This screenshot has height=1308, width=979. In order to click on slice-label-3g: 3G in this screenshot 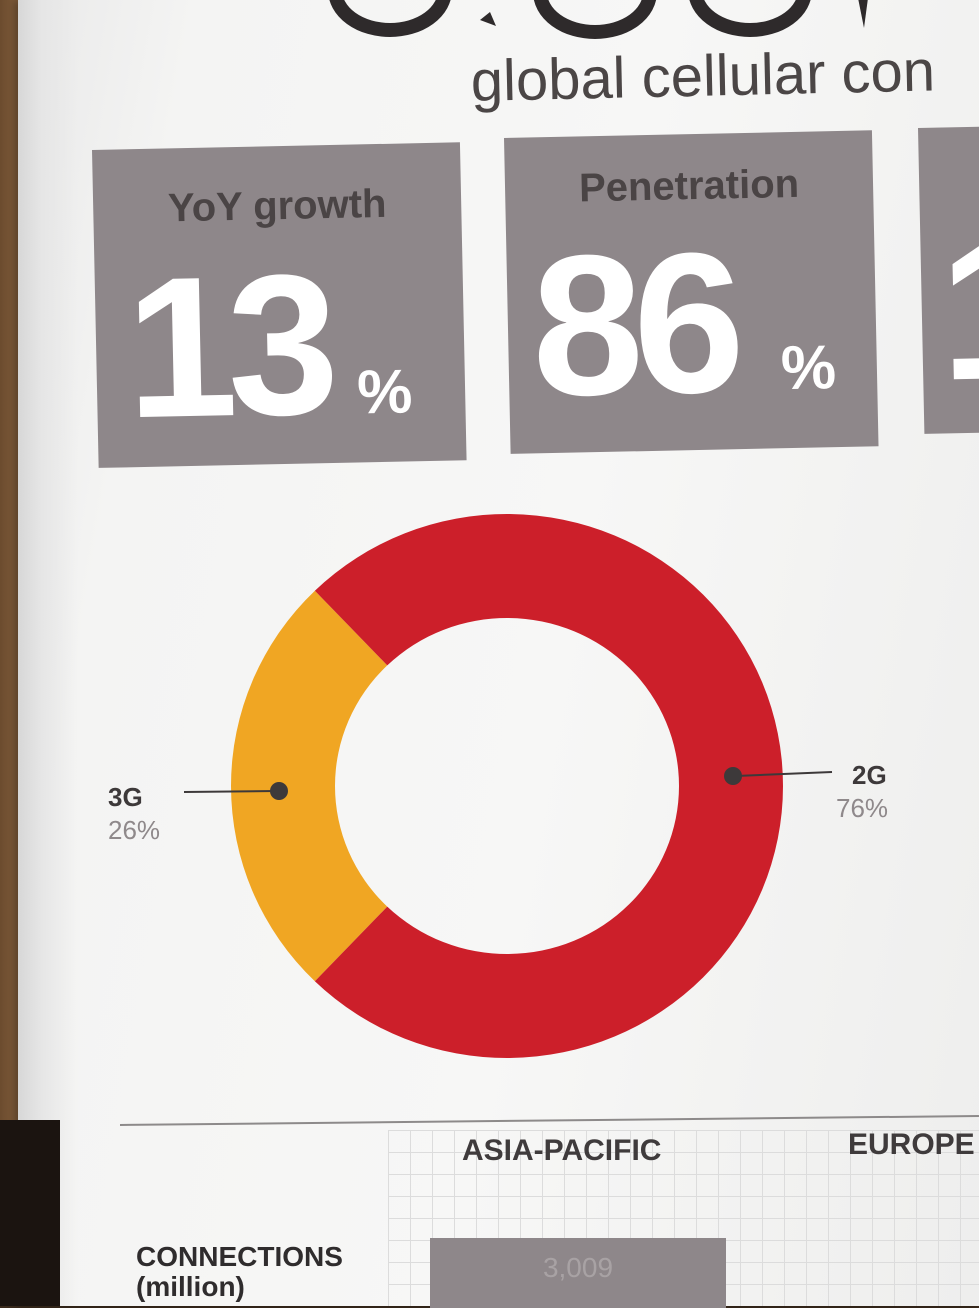, I will do `click(125, 797)`.